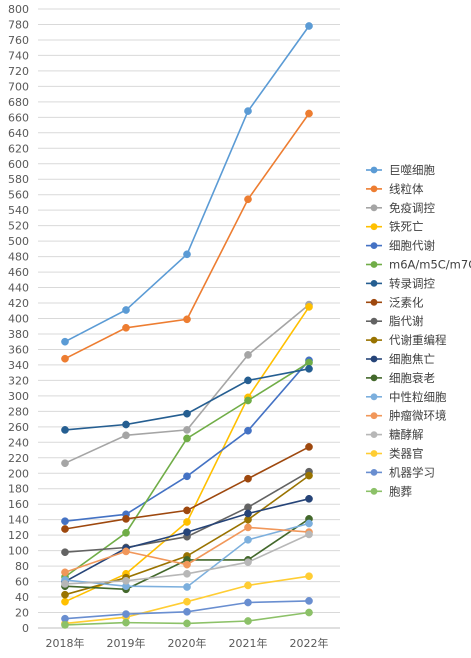  Describe the element at coordinates (18, 427) in the screenshot. I see `y-tick-label: 260` at that location.